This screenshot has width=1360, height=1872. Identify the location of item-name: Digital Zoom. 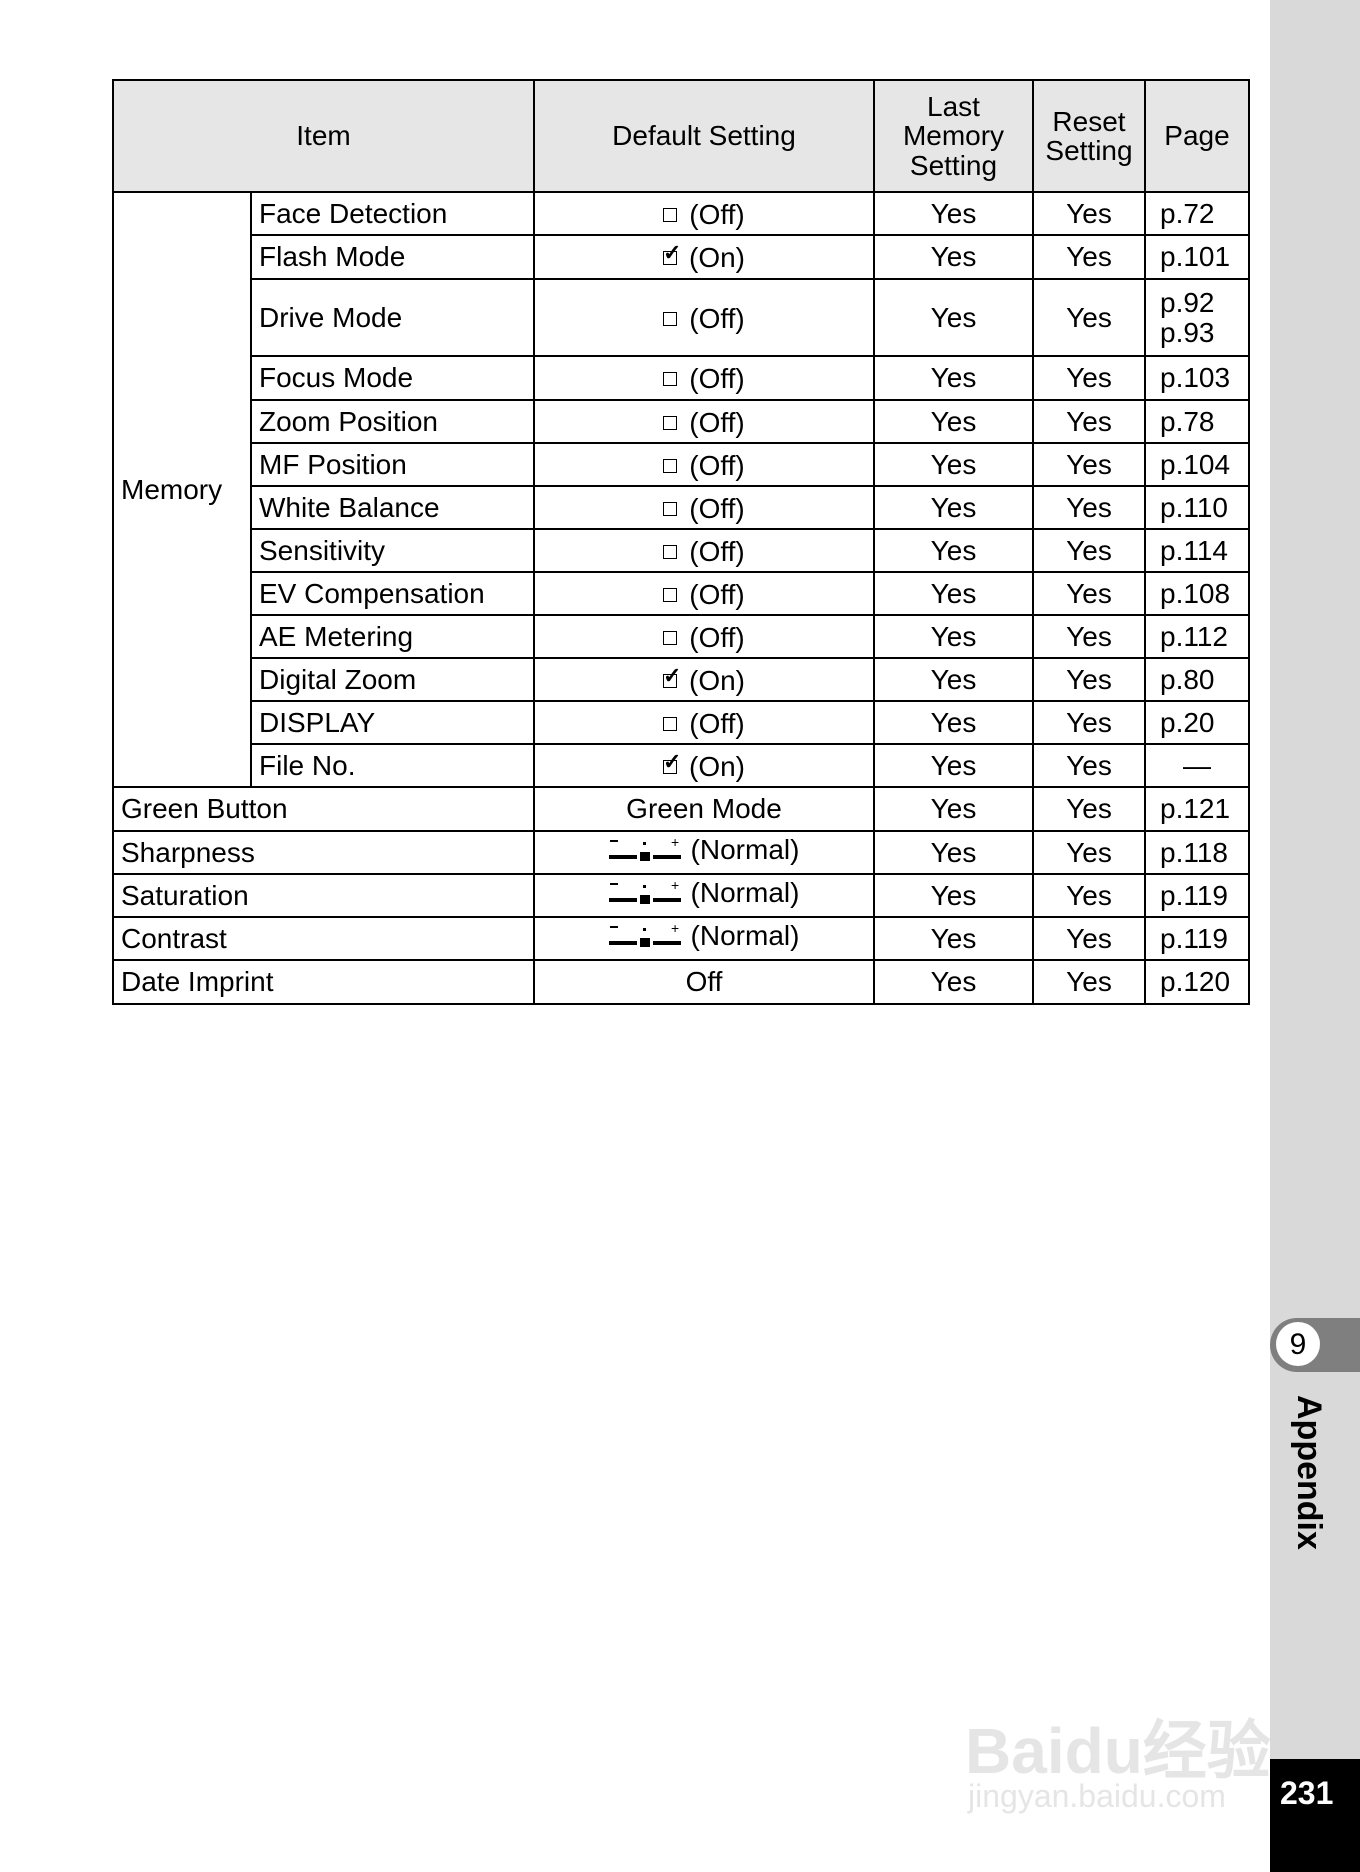
(392, 679).